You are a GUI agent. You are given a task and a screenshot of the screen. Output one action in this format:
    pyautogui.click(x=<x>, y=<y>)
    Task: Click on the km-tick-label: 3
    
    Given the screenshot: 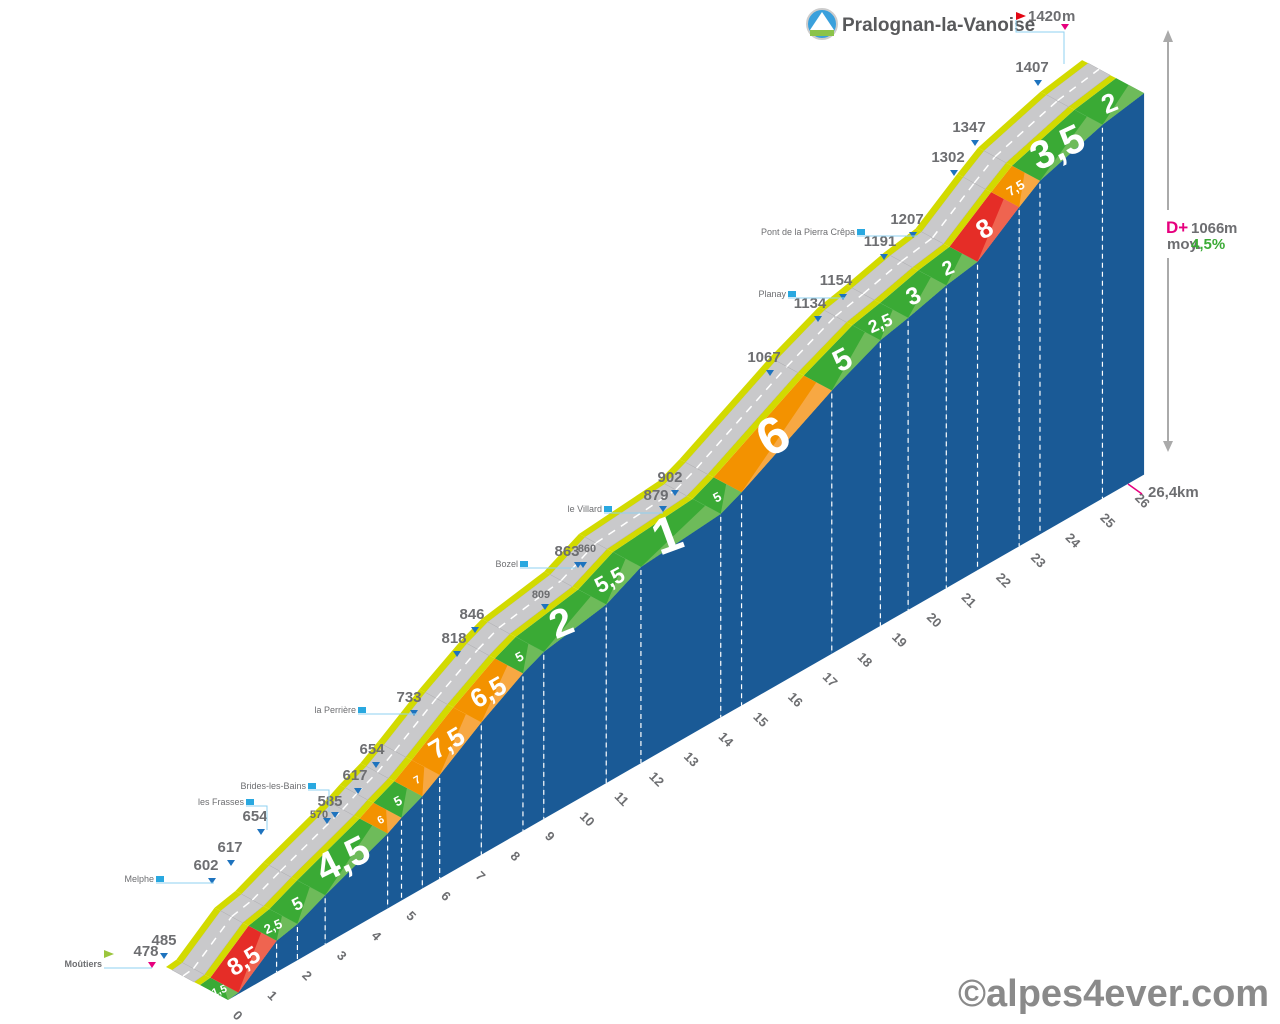 What is the action you would take?
    pyautogui.click(x=342, y=956)
    